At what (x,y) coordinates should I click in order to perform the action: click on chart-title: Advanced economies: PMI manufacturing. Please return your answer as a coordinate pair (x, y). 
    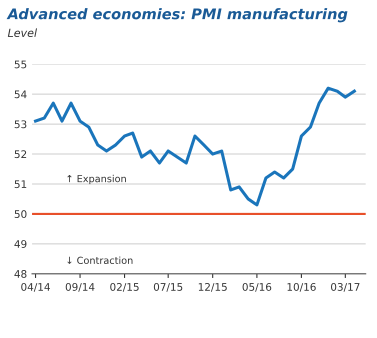
    Looking at the image, I should click on (177, 15).